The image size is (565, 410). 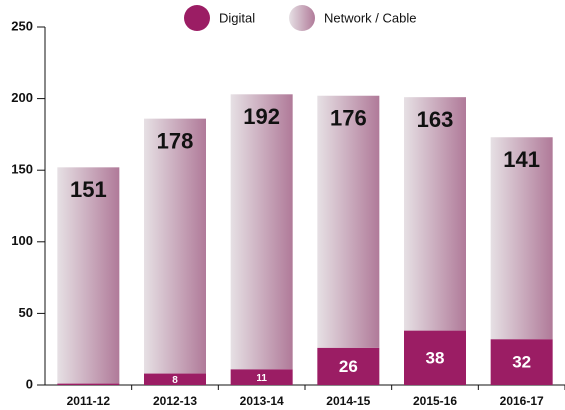 What do you see at coordinates (262, 401) in the screenshot?
I see `x-tick-label: 2013-14` at bounding box center [262, 401].